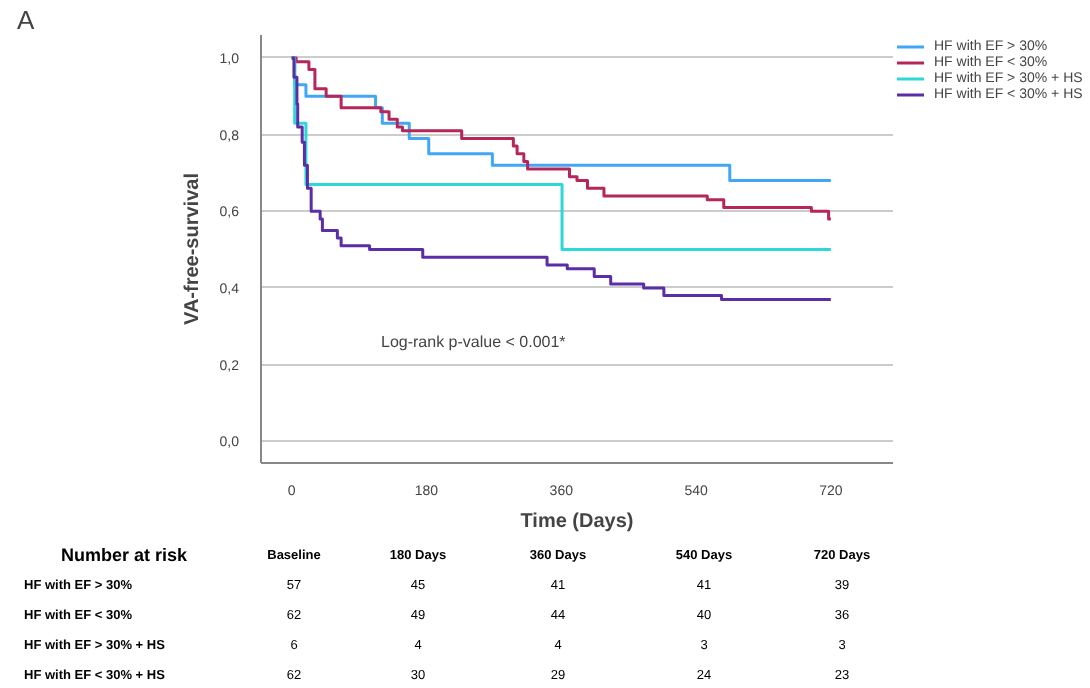 This screenshot has width=1090, height=688. What do you see at coordinates (26, 20) in the screenshot?
I see `text: A` at bounding box center [26, 20].